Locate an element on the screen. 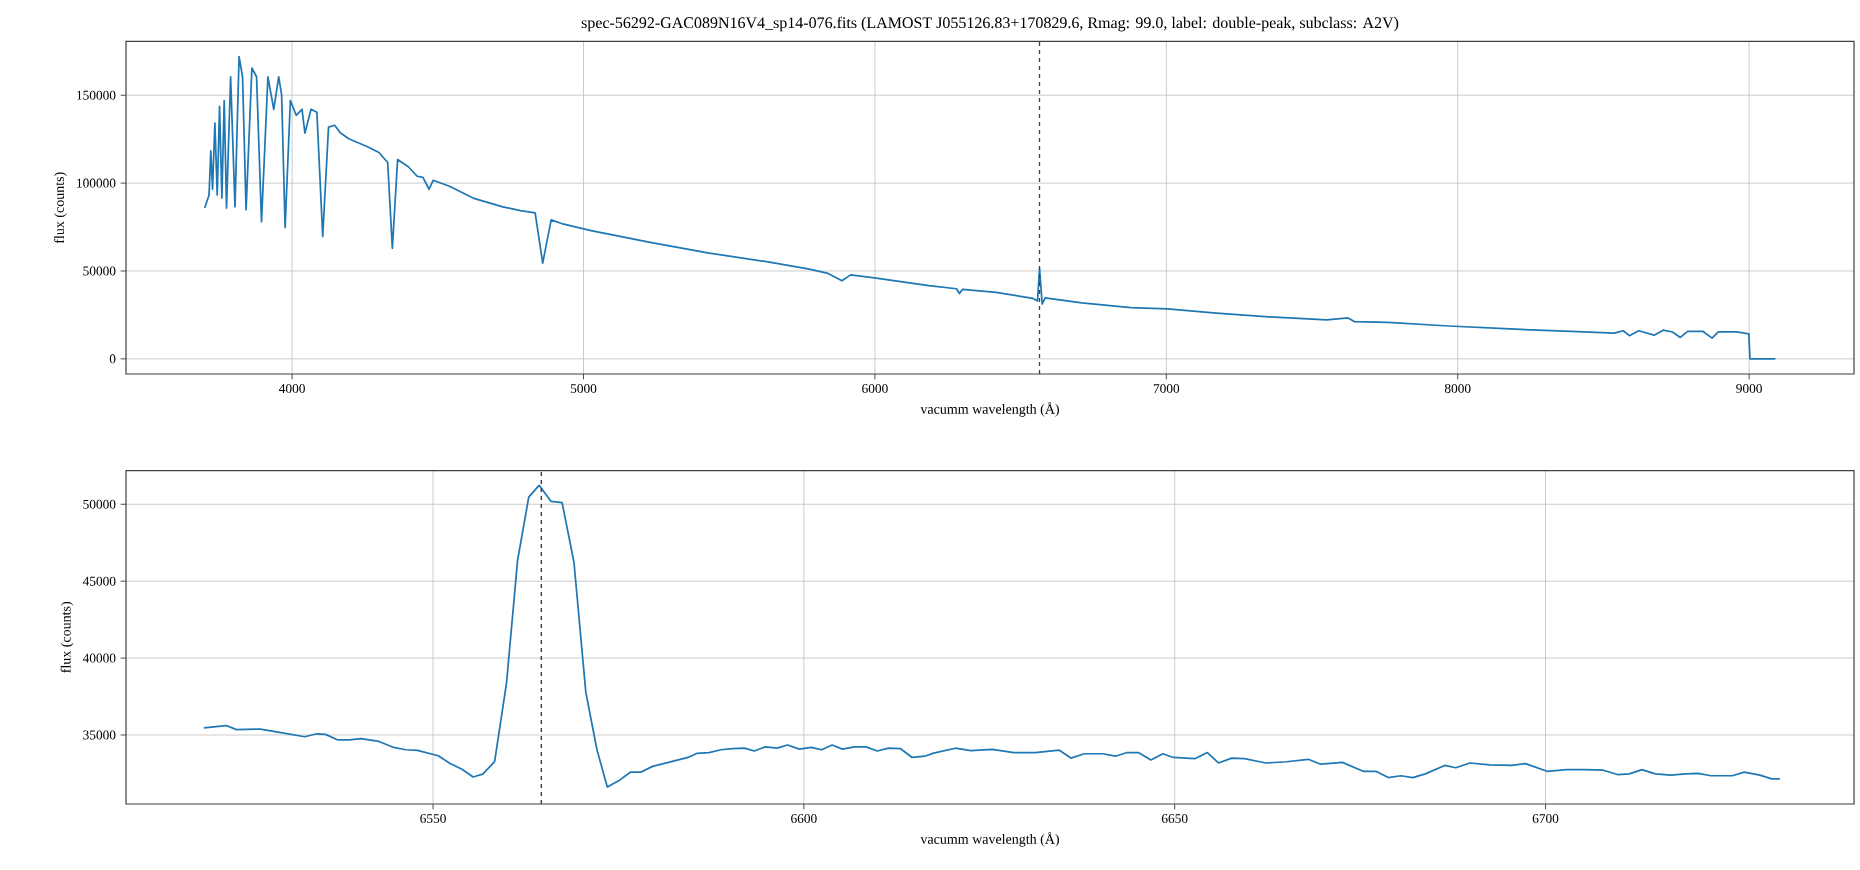 The height and width of the screenshot is (870, 1860). x-tick-label: 5000 is located at coordinates (583, 389).